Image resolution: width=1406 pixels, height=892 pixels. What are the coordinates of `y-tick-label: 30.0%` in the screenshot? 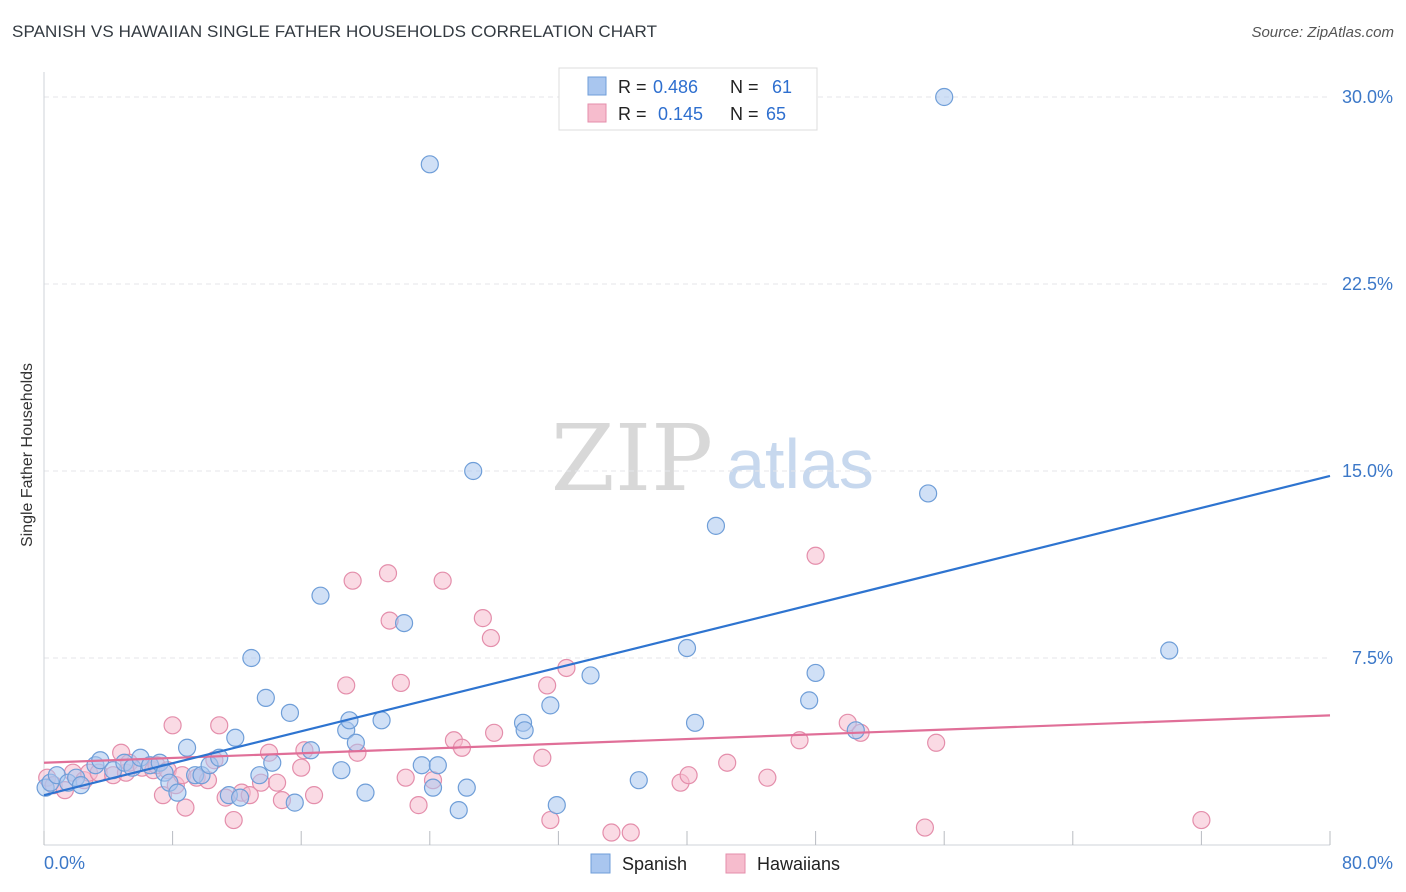 It's located at (1367, 97).